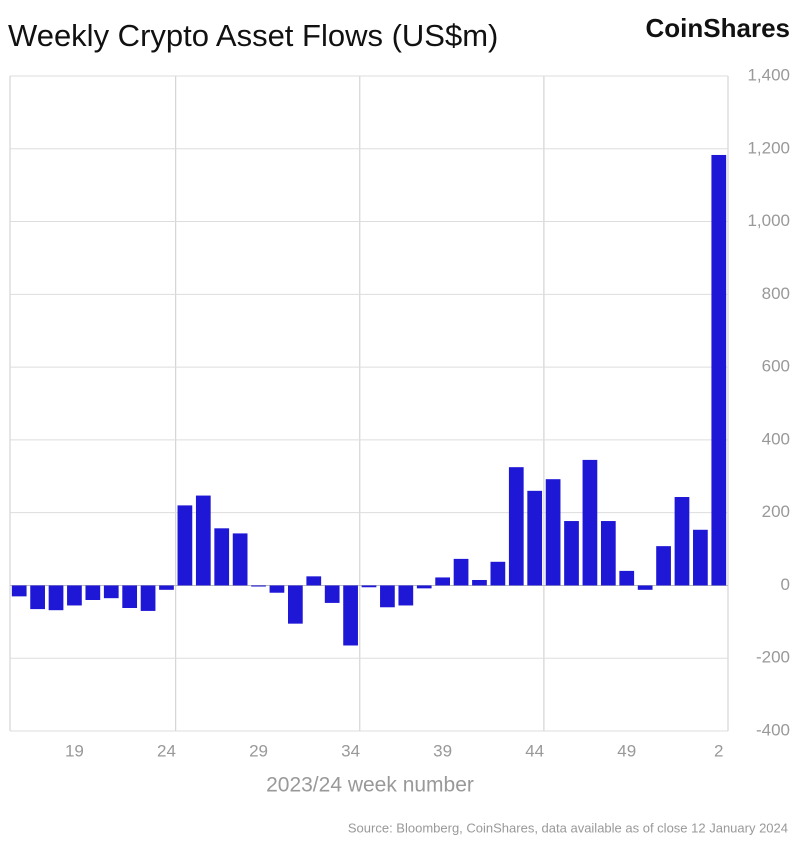 This screenshot has height=841, width=801. What do you see at coordinates (718, 28) in the screenshot?
I see `brand: CoinShares` at bounding box center [718, 28].